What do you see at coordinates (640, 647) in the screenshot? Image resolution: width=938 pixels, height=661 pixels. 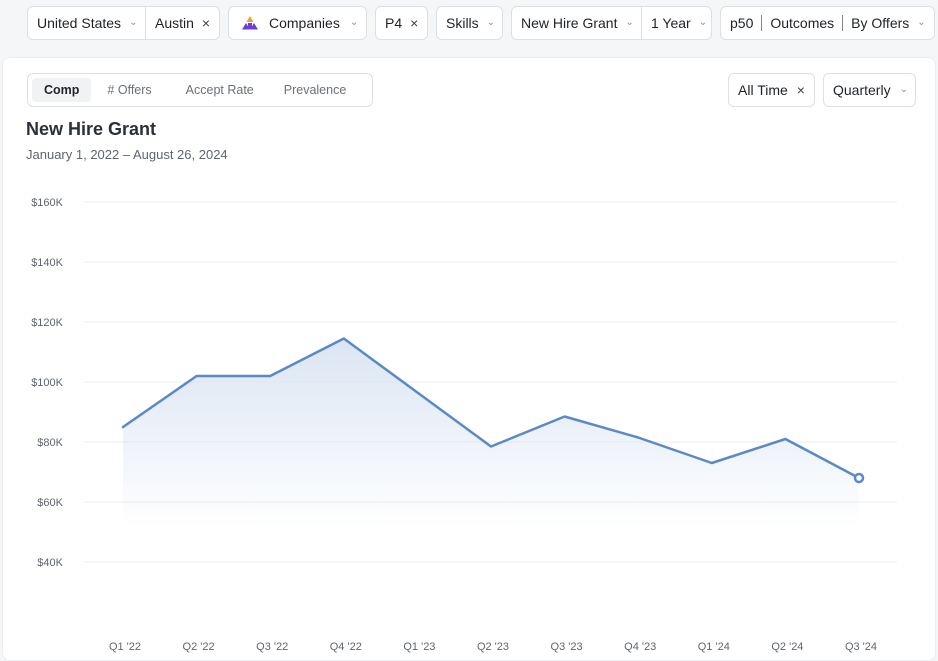 I see `x-tick-label: Q4 '23` at bounding box center [640, 647].